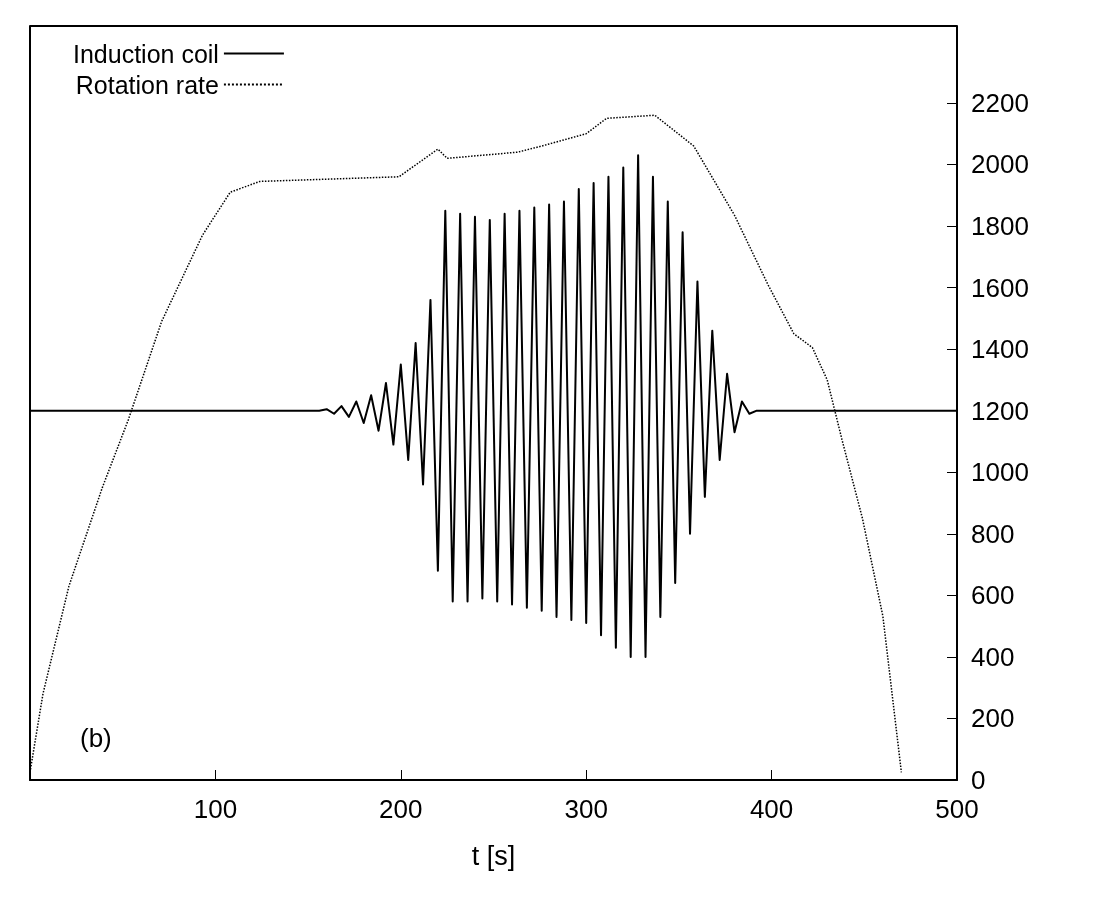 This screenshot has height=924, width=1097. Describe the element at coordinates (978, 780) in the screenshot. I see `y2-tick-label: 0` at that location.